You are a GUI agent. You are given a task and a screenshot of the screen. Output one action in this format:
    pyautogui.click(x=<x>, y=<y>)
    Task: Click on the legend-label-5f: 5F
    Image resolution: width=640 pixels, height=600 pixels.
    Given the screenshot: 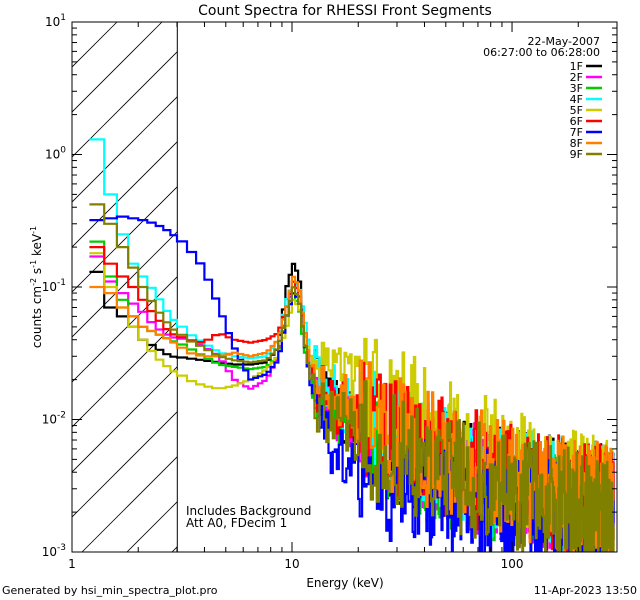 What is the action you would take?
    pyautogui.click(x=576, y=110)
    